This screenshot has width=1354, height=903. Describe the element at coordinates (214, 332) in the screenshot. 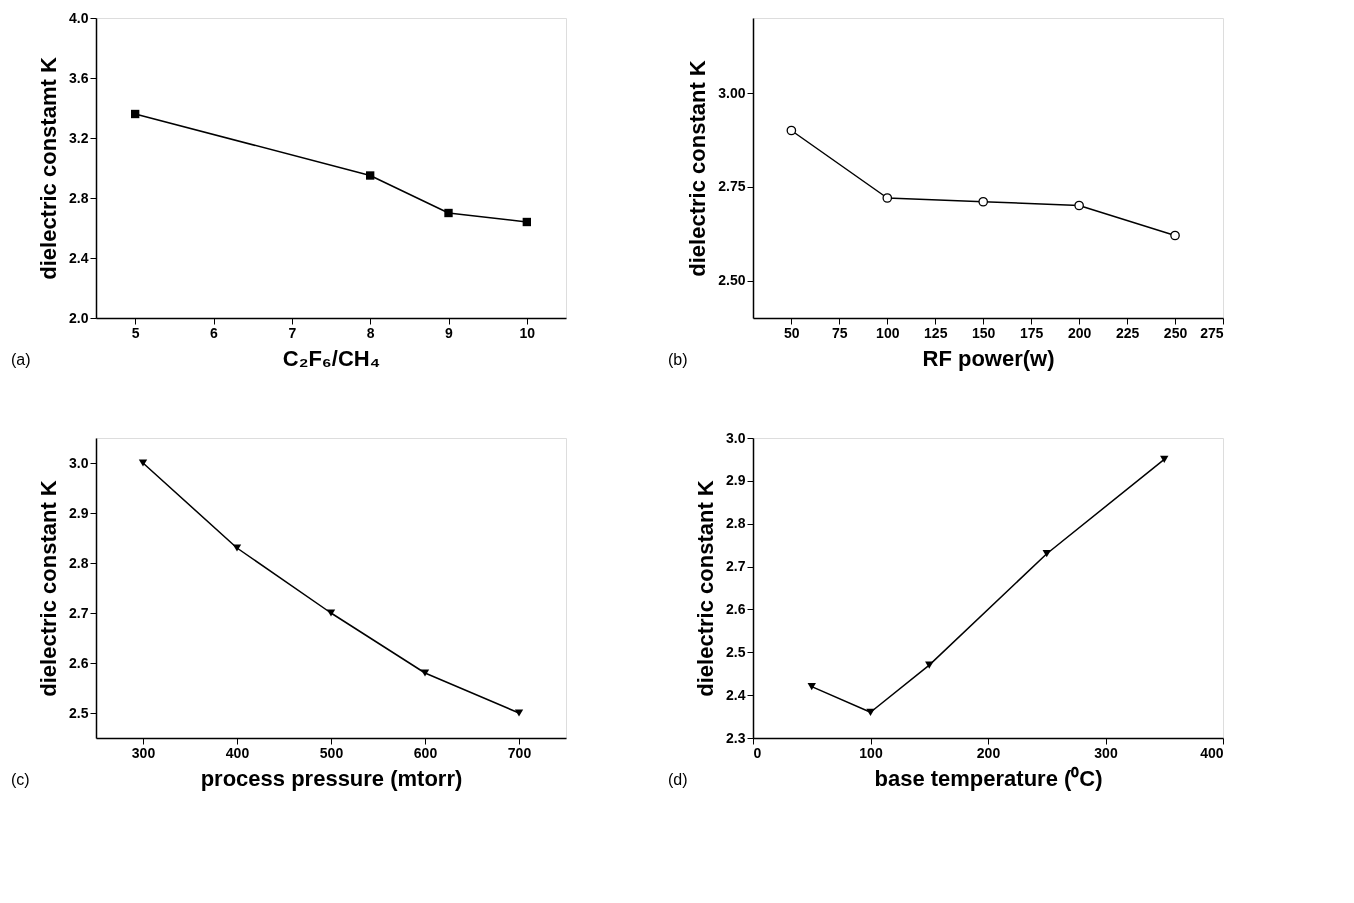

I see `x-tick-label: 6` at that location.